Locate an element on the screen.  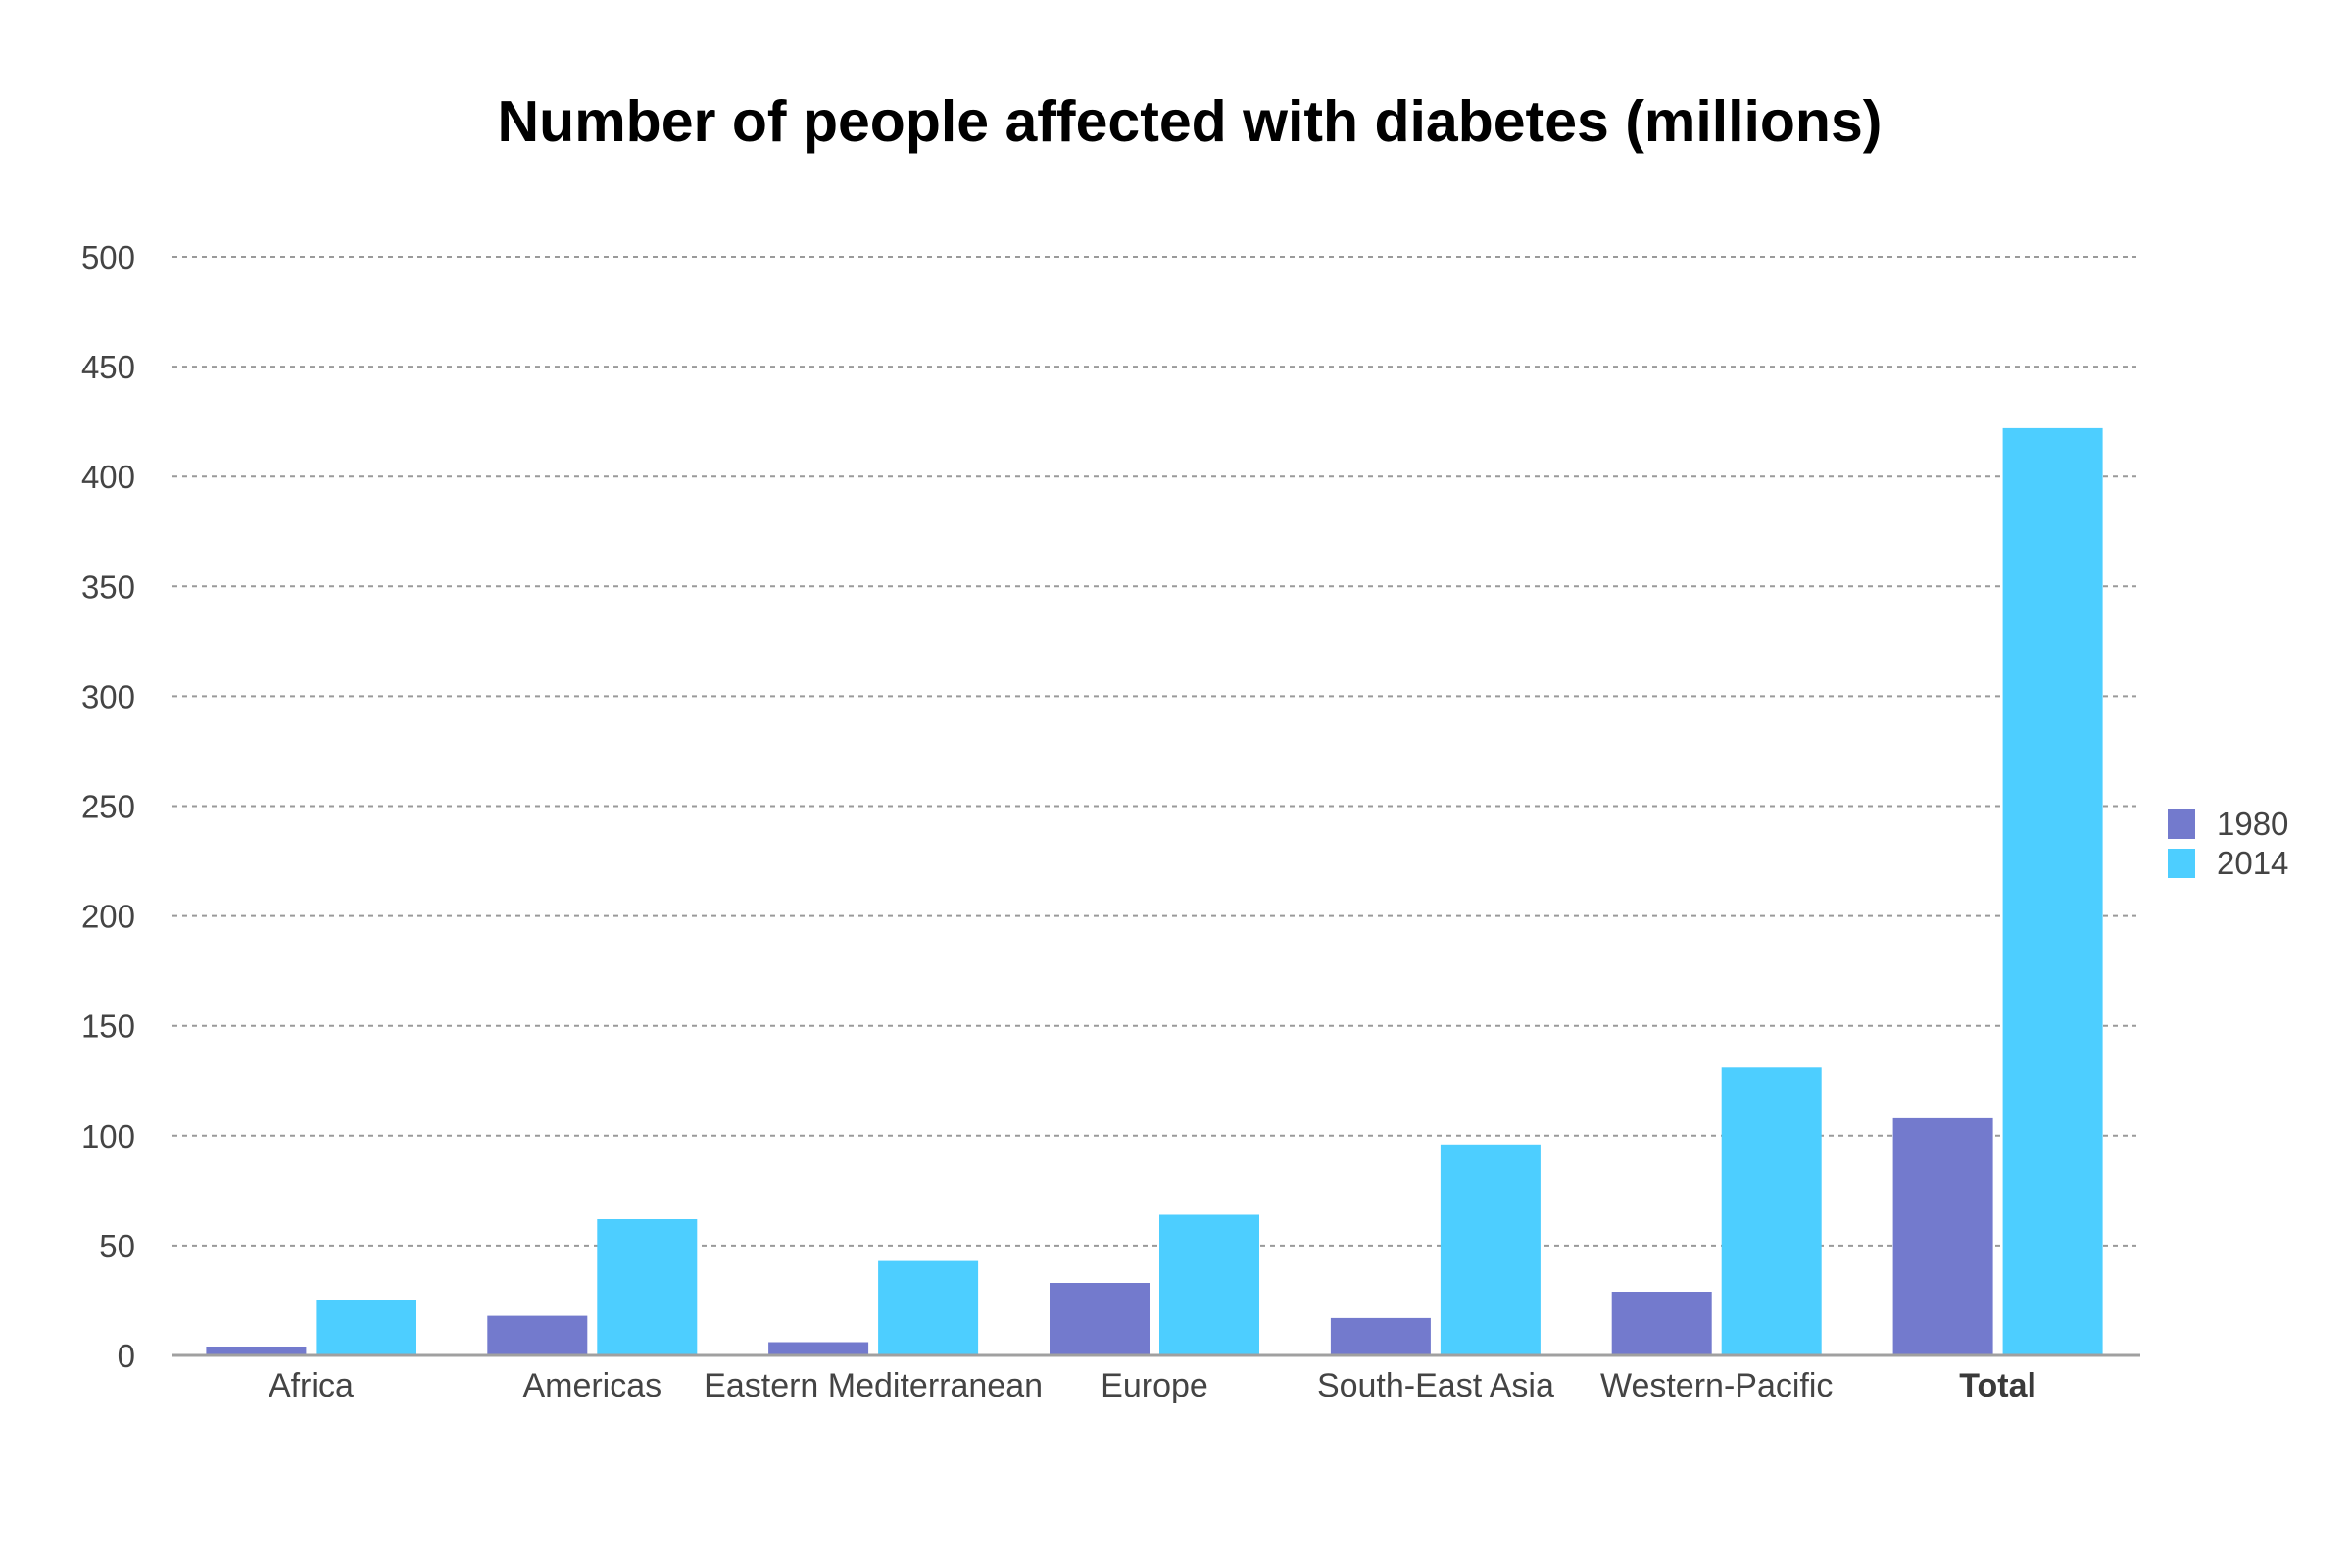
x-tick-label-europe: Europe is located at coordinates (1154, 1385).